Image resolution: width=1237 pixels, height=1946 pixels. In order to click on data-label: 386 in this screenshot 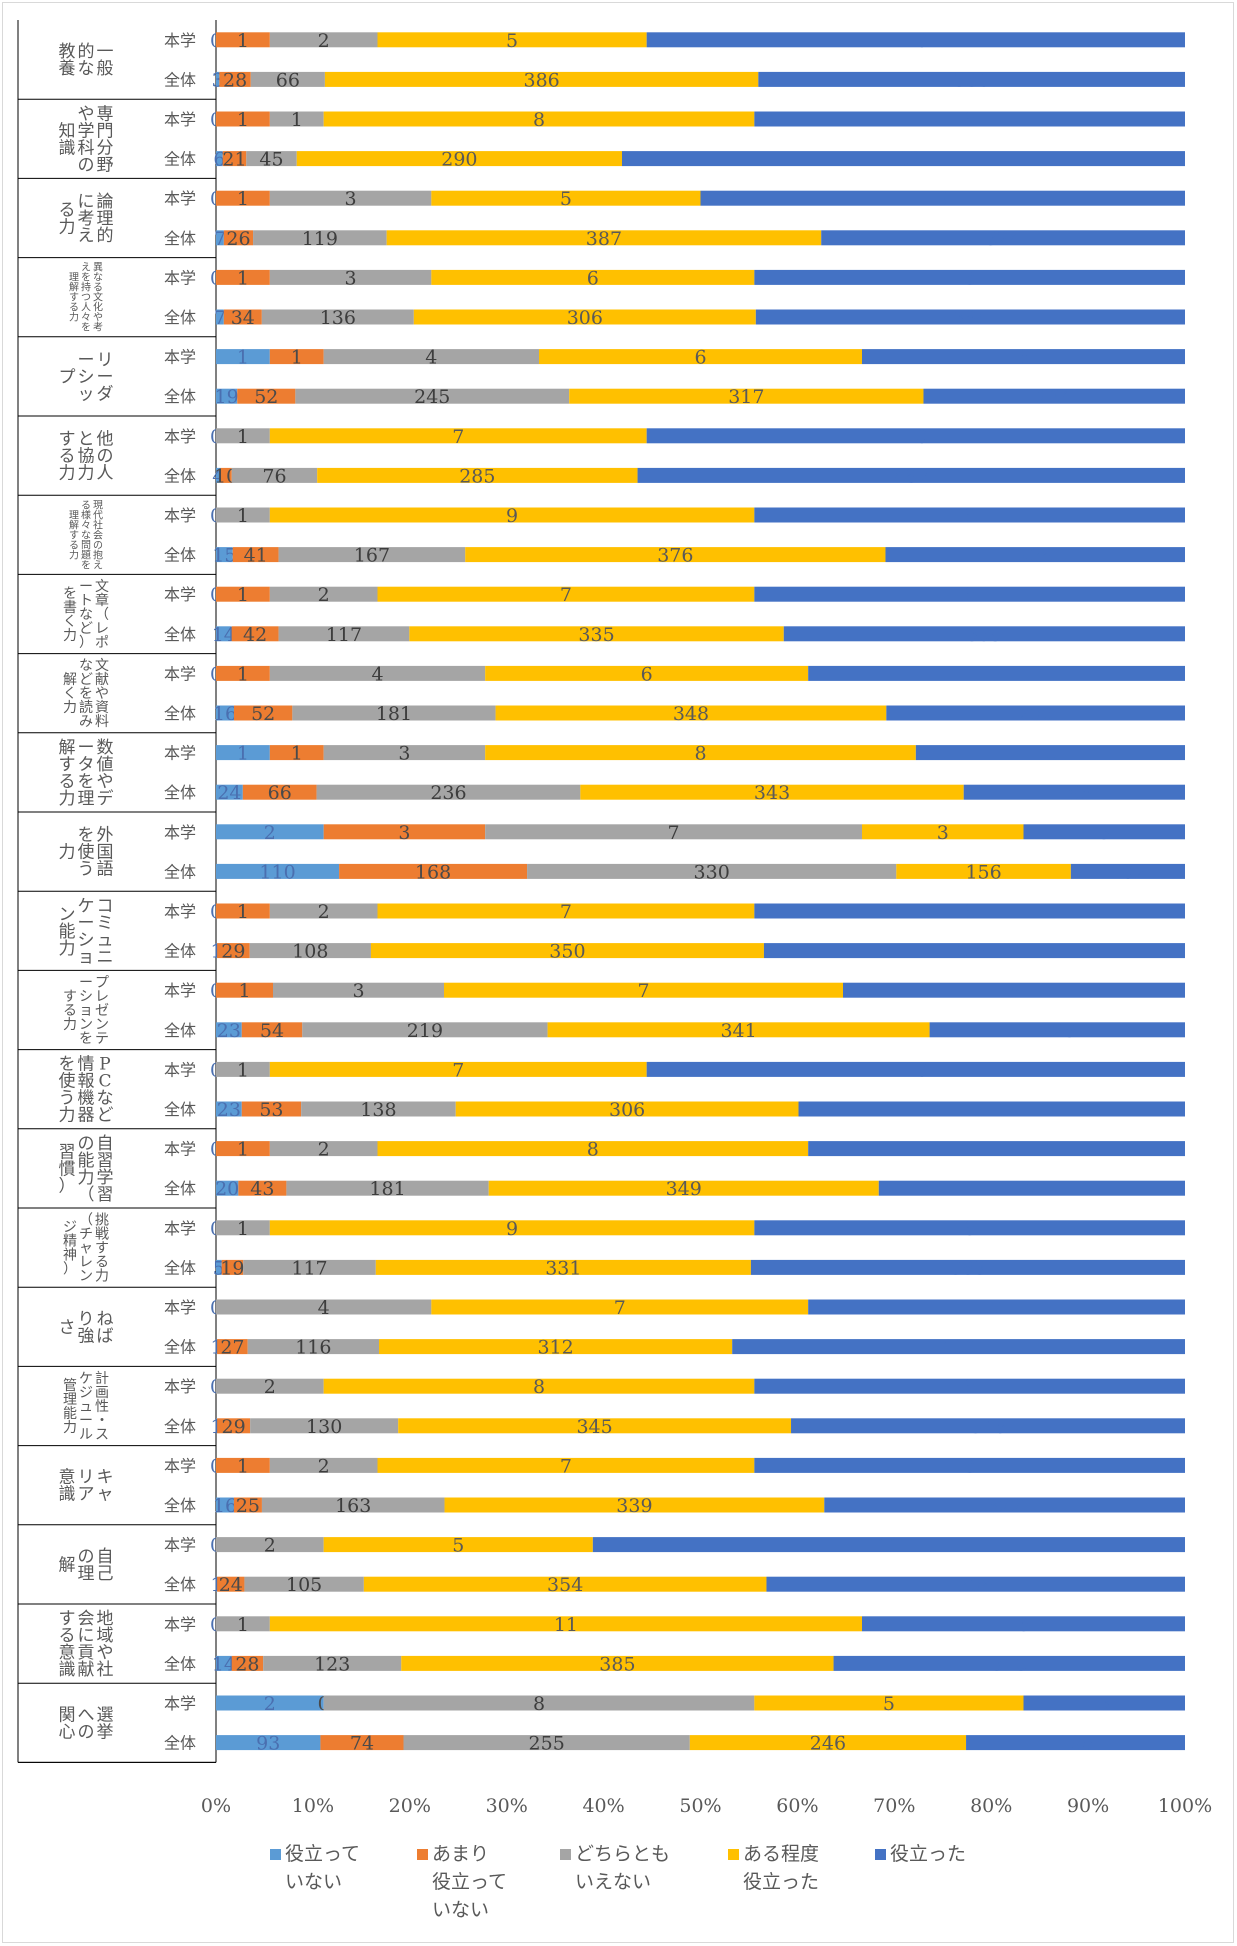, I will do `click(541, 80)`.